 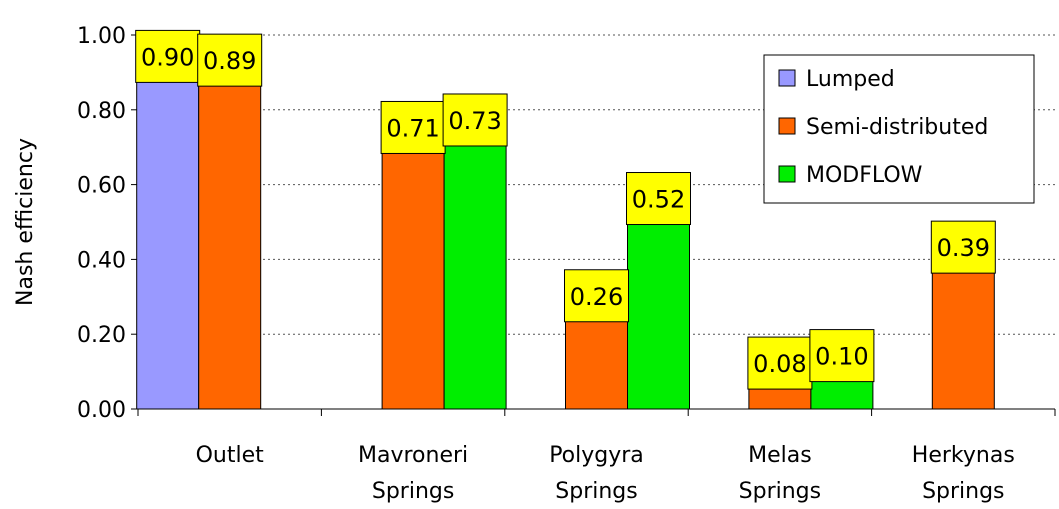 What do you see at coordinates (101, 111) in the screenshot?
I see `y-tick-label: 0.80` at bounding box center [101, 111].